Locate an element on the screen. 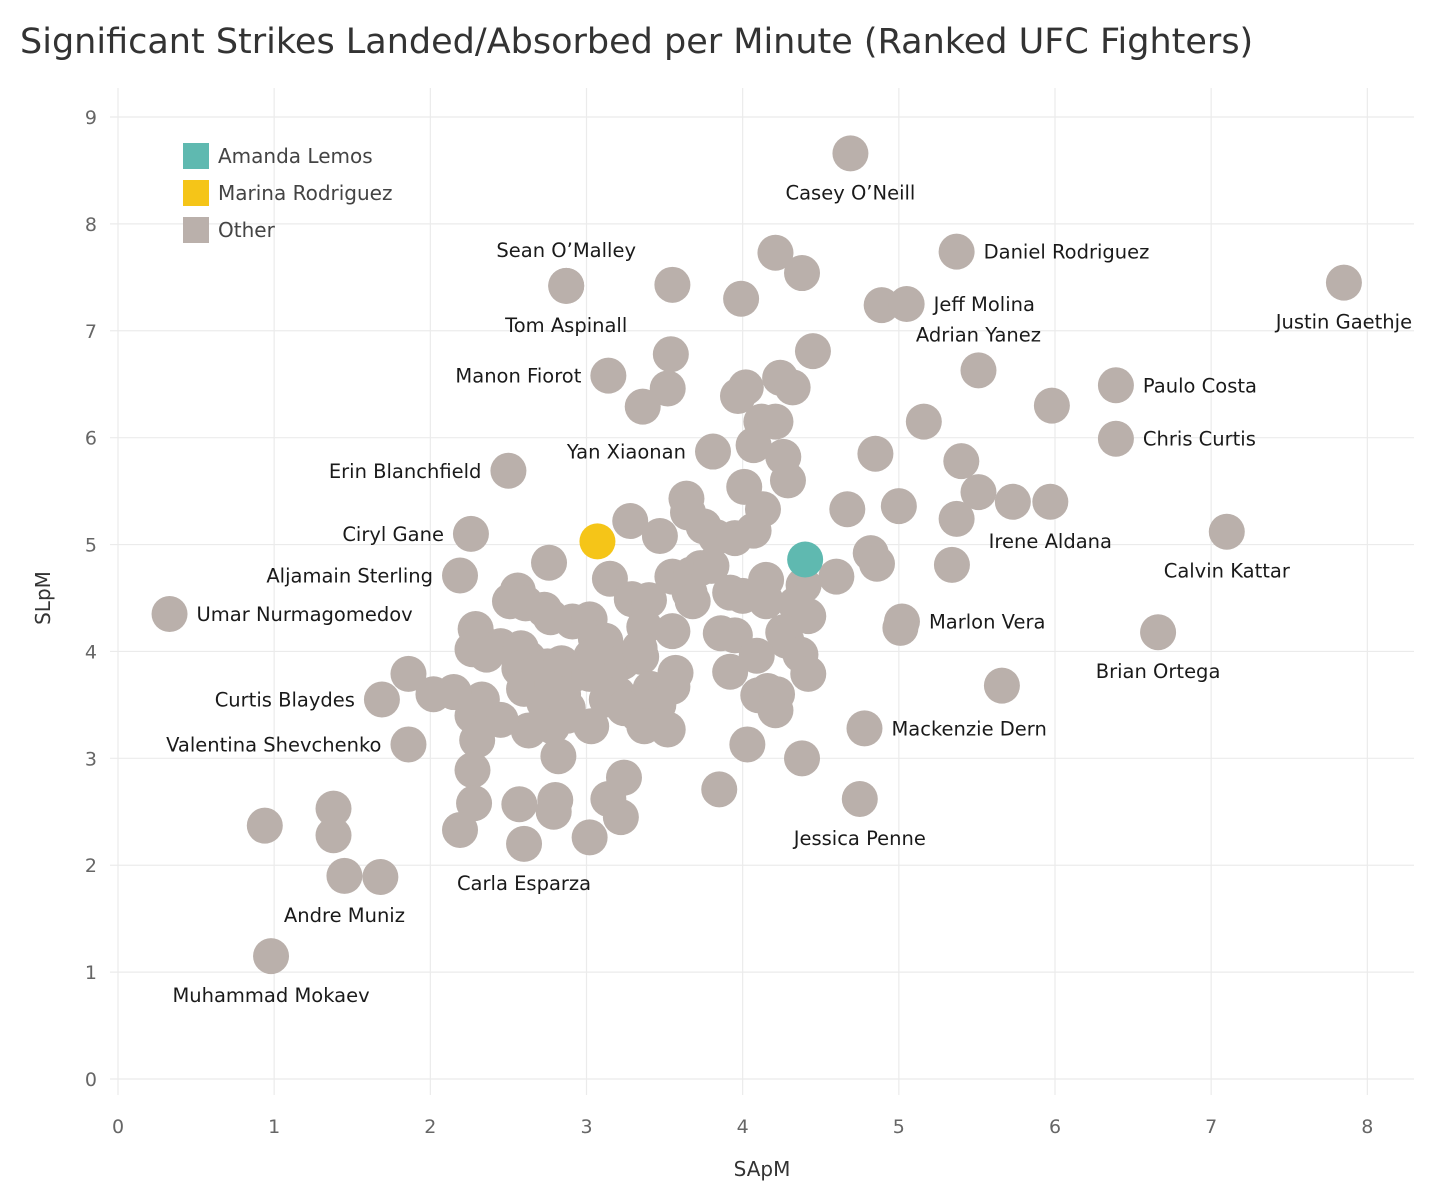 The height and width of the screenshot is (1195, 1456). point-label: Mackenzie Dern is located at coordinates (968, 728).